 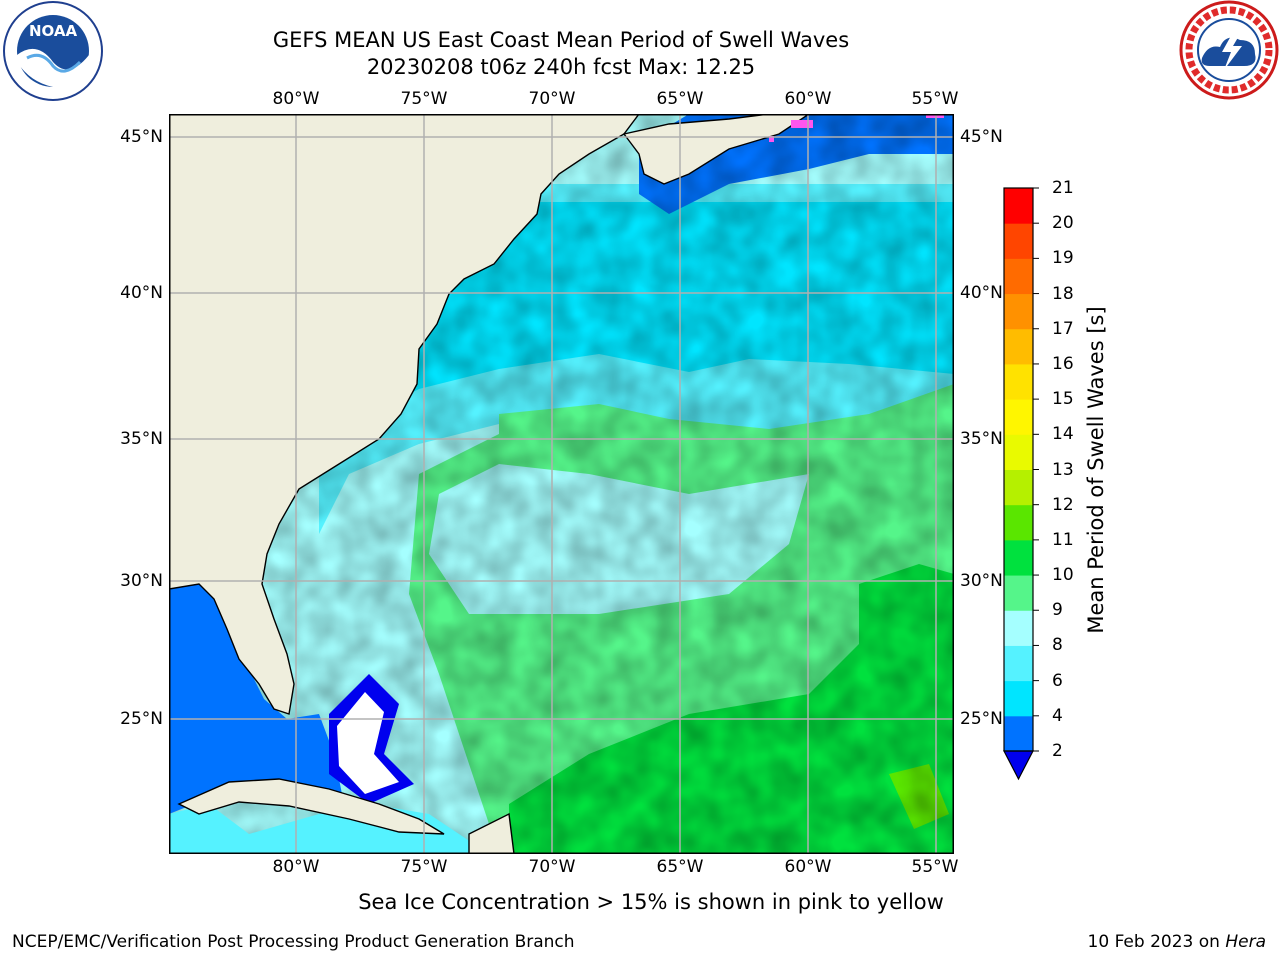 I want to click on colorbar-tick-label: 18, so click(x=1063, y=293).